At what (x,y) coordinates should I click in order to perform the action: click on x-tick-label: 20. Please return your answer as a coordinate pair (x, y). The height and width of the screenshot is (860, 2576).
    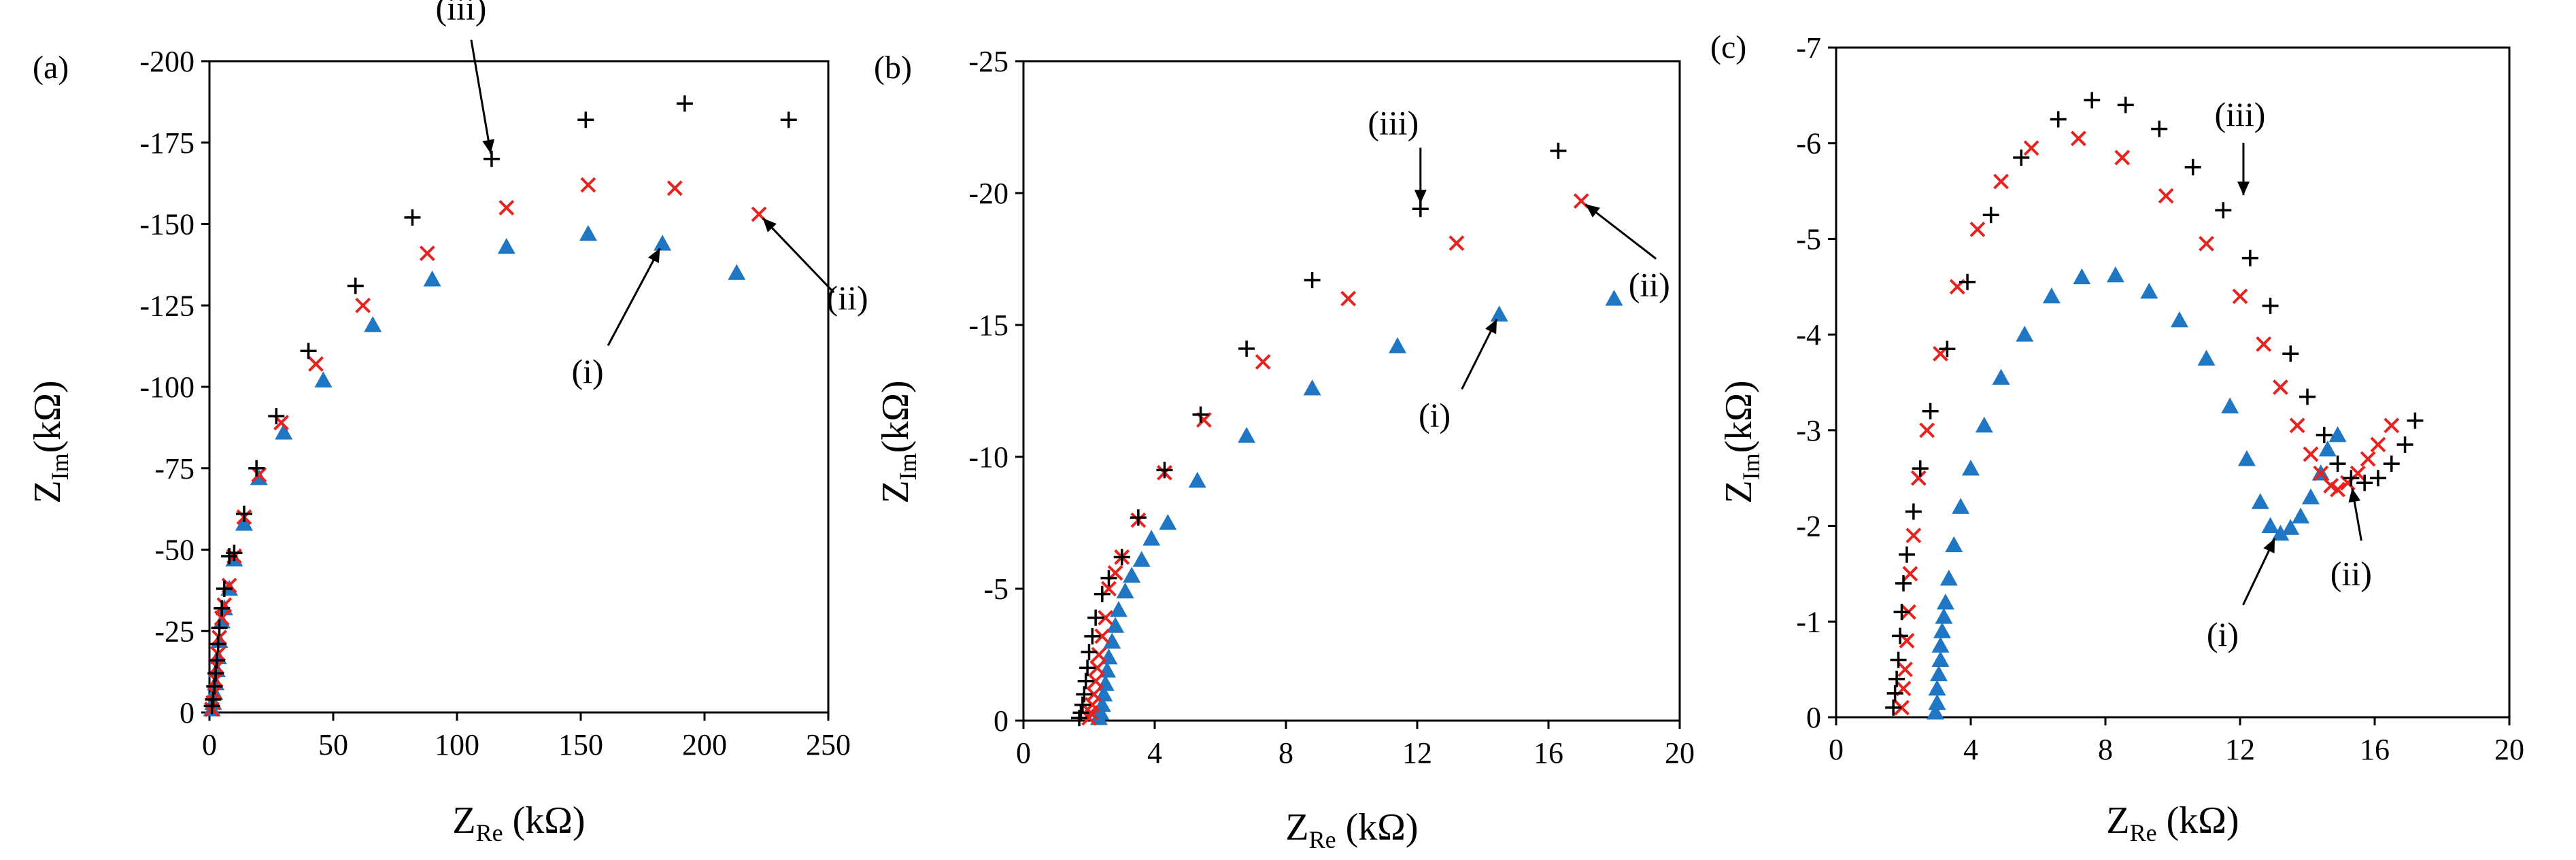
    Looking at the image, I should click on (2509, 749).